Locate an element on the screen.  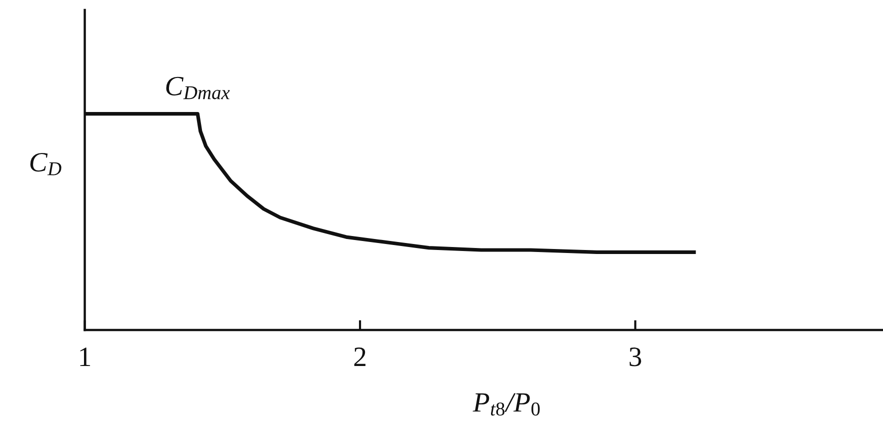
x-tick-label: 2 is located at coordinates (360, 357).